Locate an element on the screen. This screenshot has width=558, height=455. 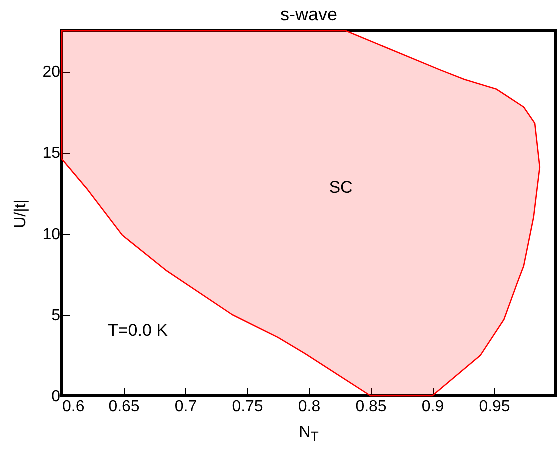
x-tick-label: 0.65 is located at coordinates (124, 407).